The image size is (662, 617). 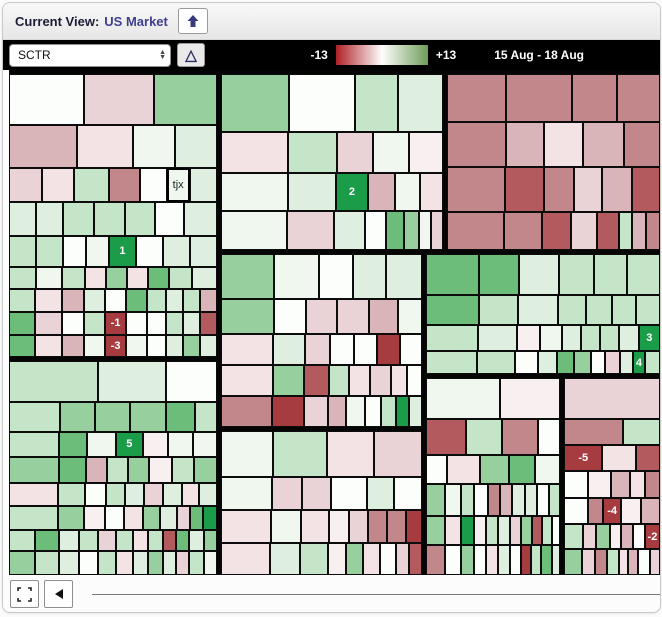 What do you see at coordinates (24, 594) in the screenshot?
I see `fullscreen-button` at bounding box center [24, 594].